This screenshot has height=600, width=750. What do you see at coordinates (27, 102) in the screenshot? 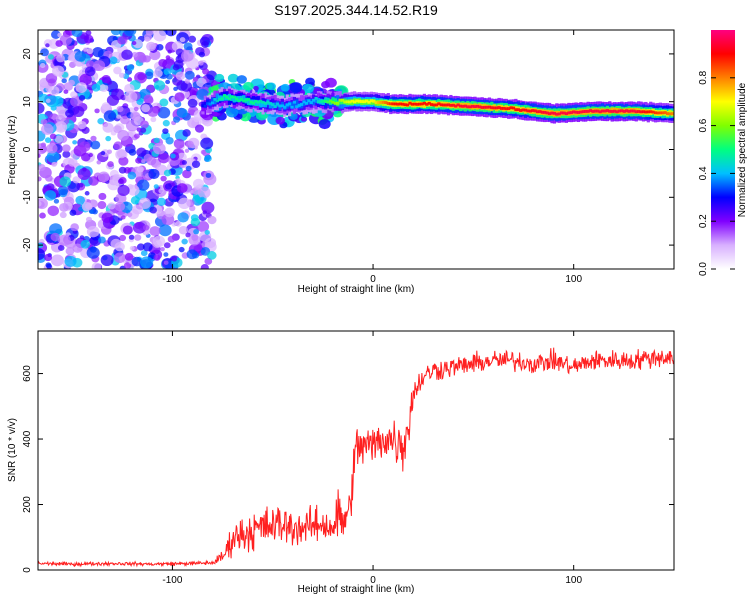
I see `spectrogram-ytick-label: 10` at bounding box center [27, 102].